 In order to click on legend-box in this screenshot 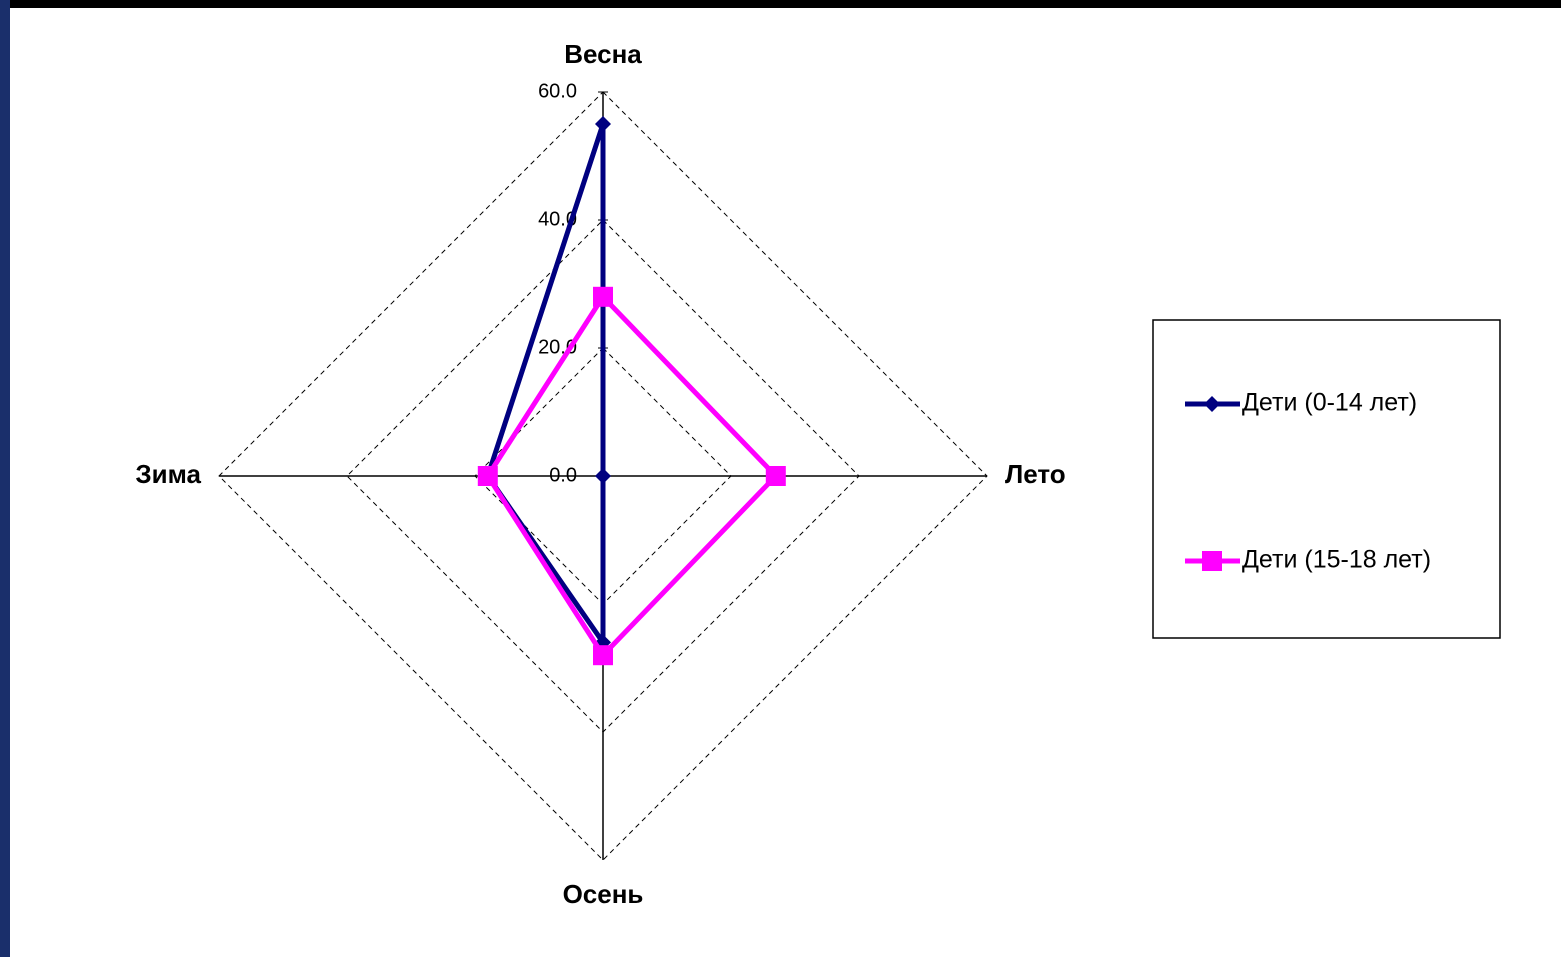, I will do `click(1326, 479)`.